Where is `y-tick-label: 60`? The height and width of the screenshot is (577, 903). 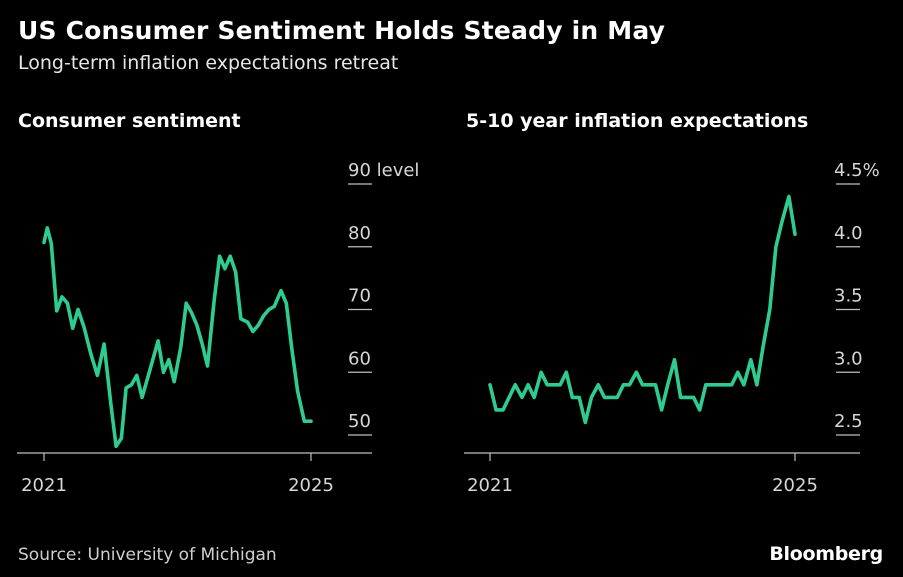
y-tick-label: 60 is located at coordinates (359, 358).